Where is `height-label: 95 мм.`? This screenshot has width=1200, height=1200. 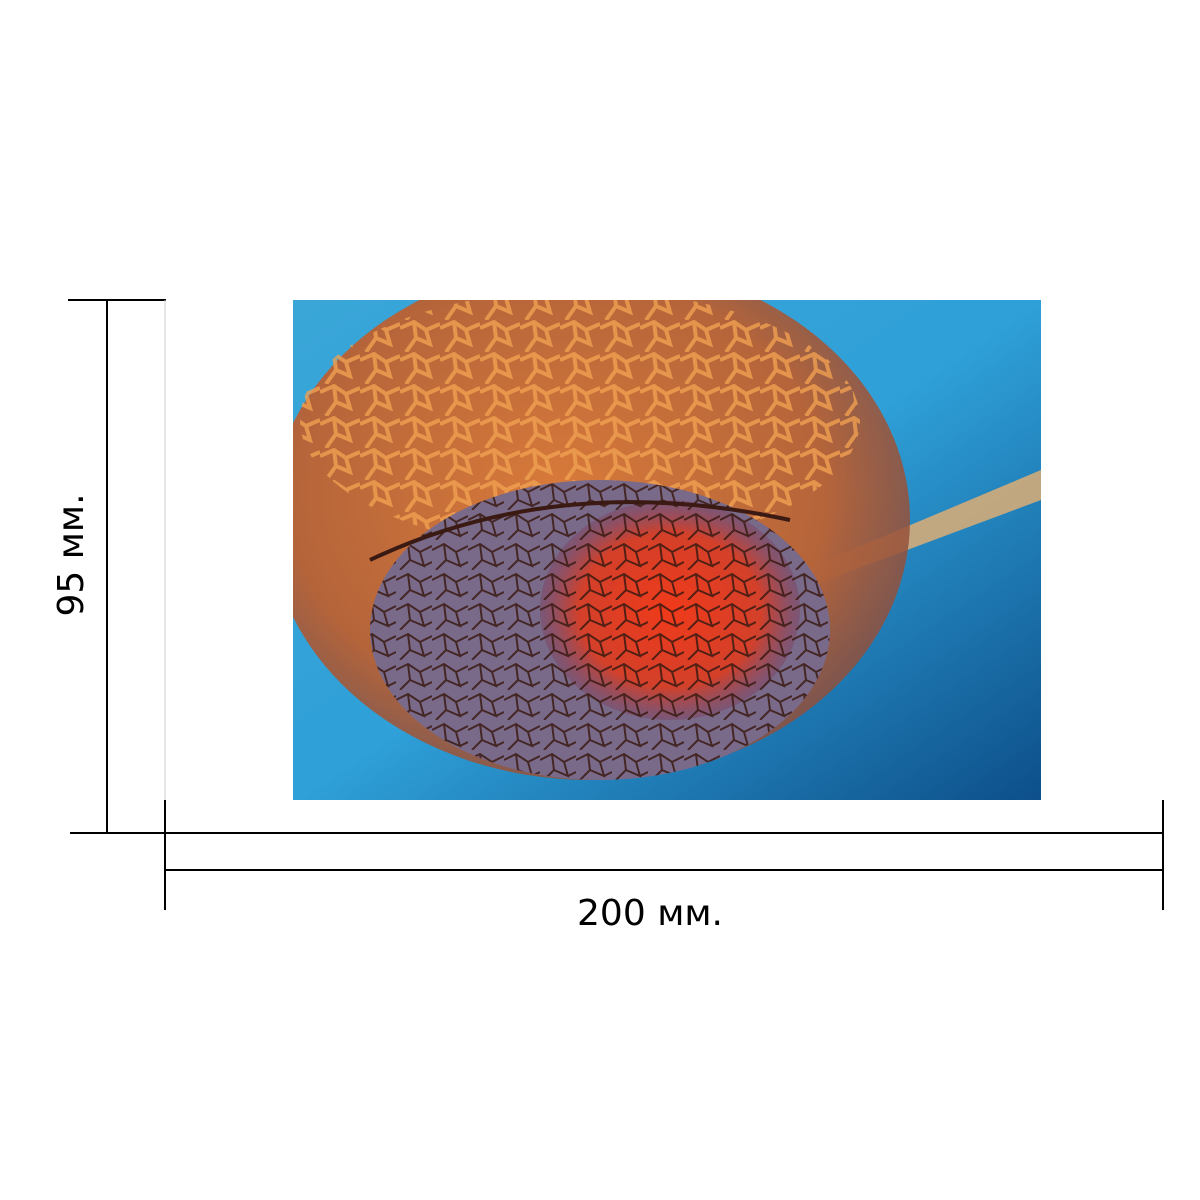 height-label: 95 мм. is located at coordinates (71, 554).